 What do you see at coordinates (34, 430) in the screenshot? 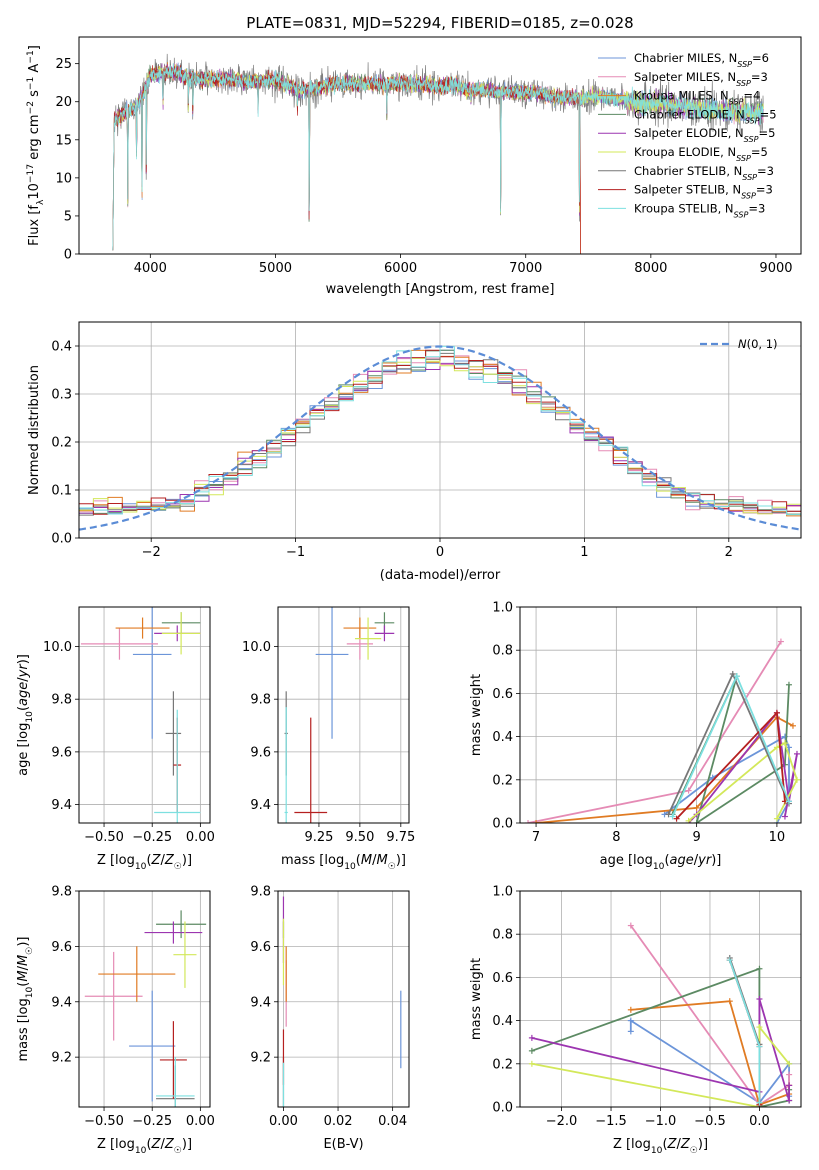
I see `residuals-ylabel: Normed distribution` at bounding box center [34, 430].